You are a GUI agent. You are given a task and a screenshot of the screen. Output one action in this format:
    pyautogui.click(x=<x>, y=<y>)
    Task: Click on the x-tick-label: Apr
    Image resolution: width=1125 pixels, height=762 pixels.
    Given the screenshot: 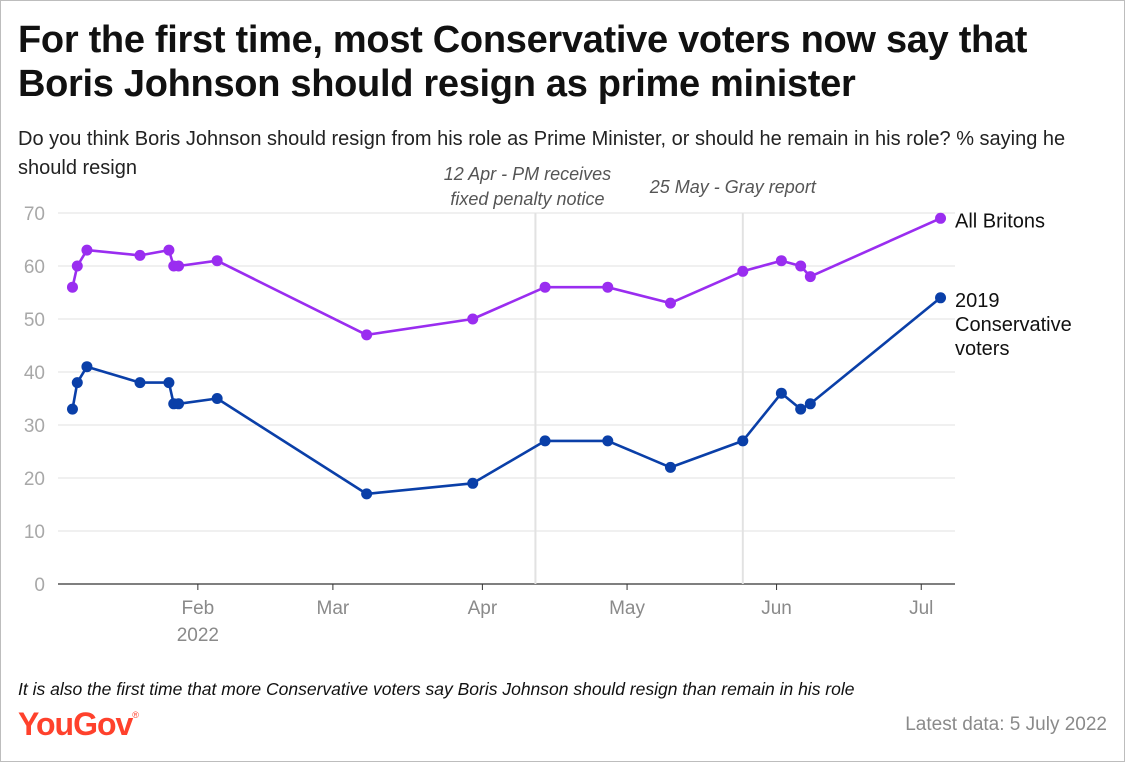 What is the action you would take?
    pyautogui.click(x=483, y=608)
    